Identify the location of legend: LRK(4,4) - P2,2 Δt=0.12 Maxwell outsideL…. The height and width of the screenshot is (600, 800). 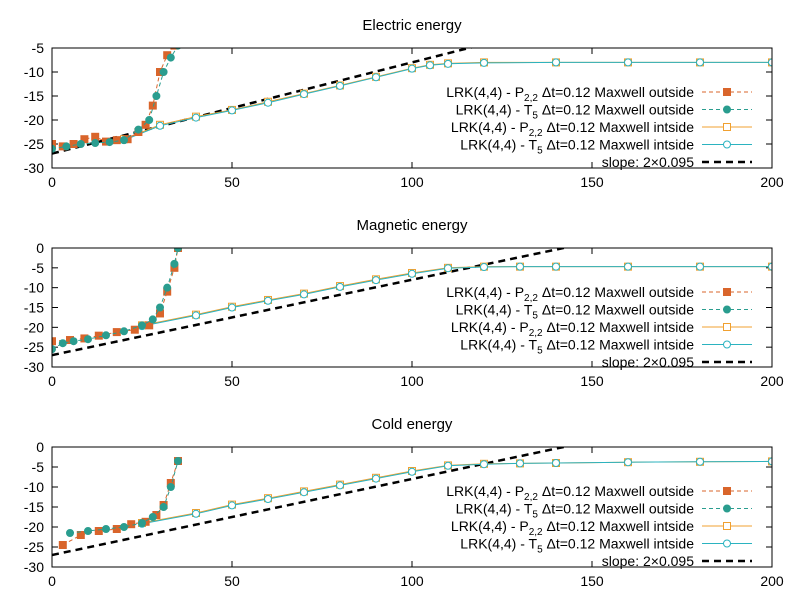
(599, 127).